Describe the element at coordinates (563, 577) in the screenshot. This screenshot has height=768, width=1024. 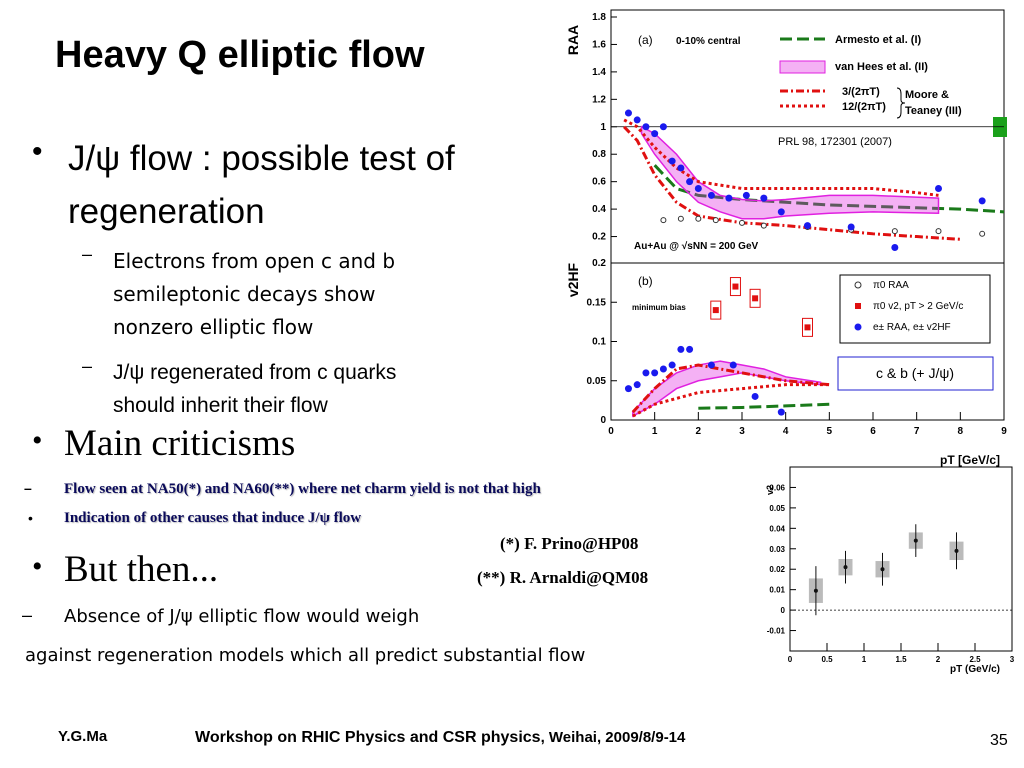
I see `reference: (**) R. Arnaldi@QM08` at that location.